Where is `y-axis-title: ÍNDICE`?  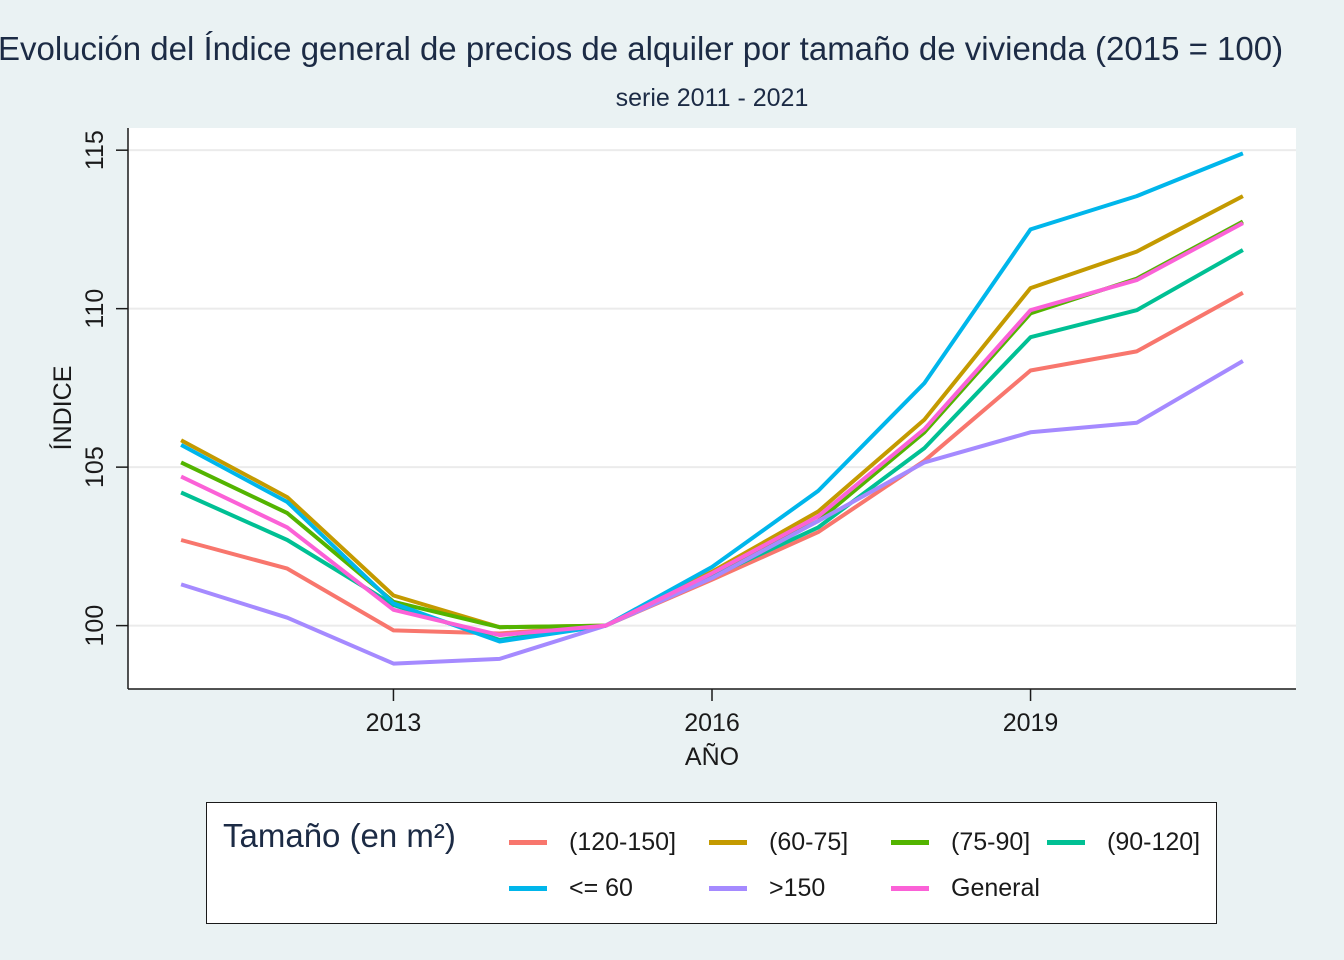 y-axis-title: ÍNDICE is located at coordinates (62, 408).